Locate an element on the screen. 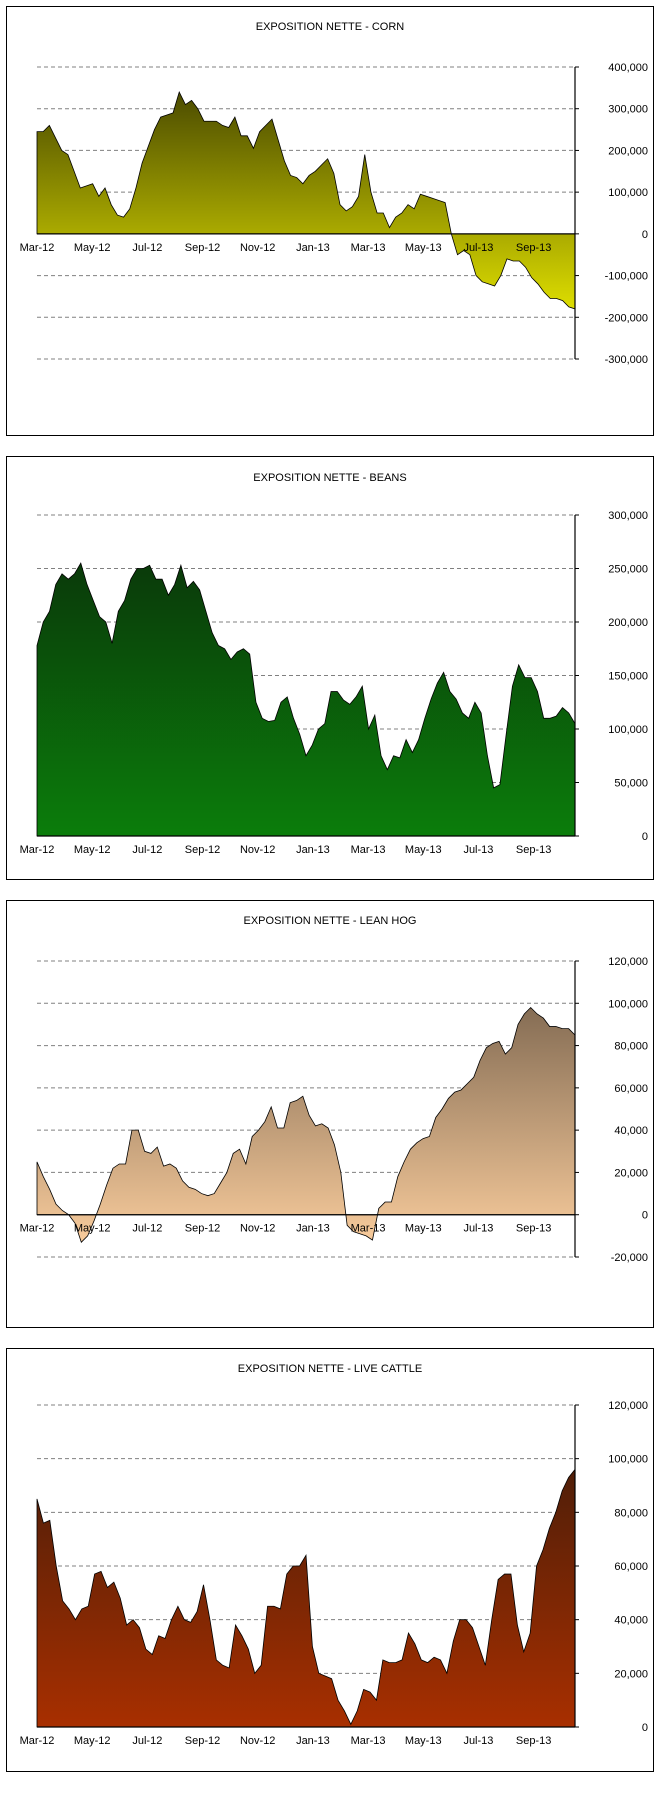  y-tick-label: -100,000 is located at coordinates (626, 277).